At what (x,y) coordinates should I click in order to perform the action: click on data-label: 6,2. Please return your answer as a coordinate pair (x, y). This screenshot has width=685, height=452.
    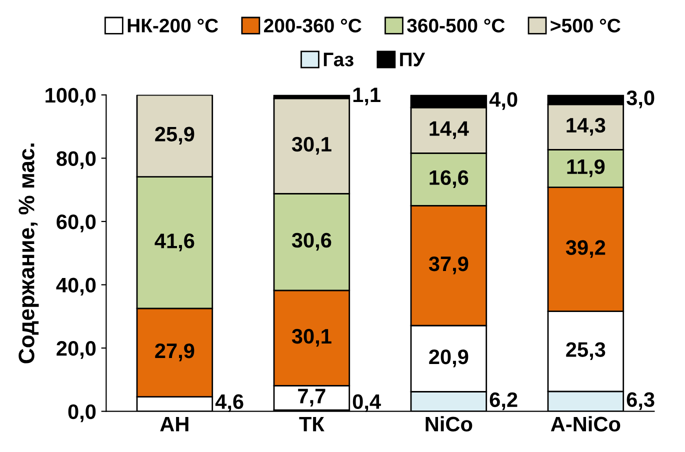
    Looking at the image, I should click on (504, 401).